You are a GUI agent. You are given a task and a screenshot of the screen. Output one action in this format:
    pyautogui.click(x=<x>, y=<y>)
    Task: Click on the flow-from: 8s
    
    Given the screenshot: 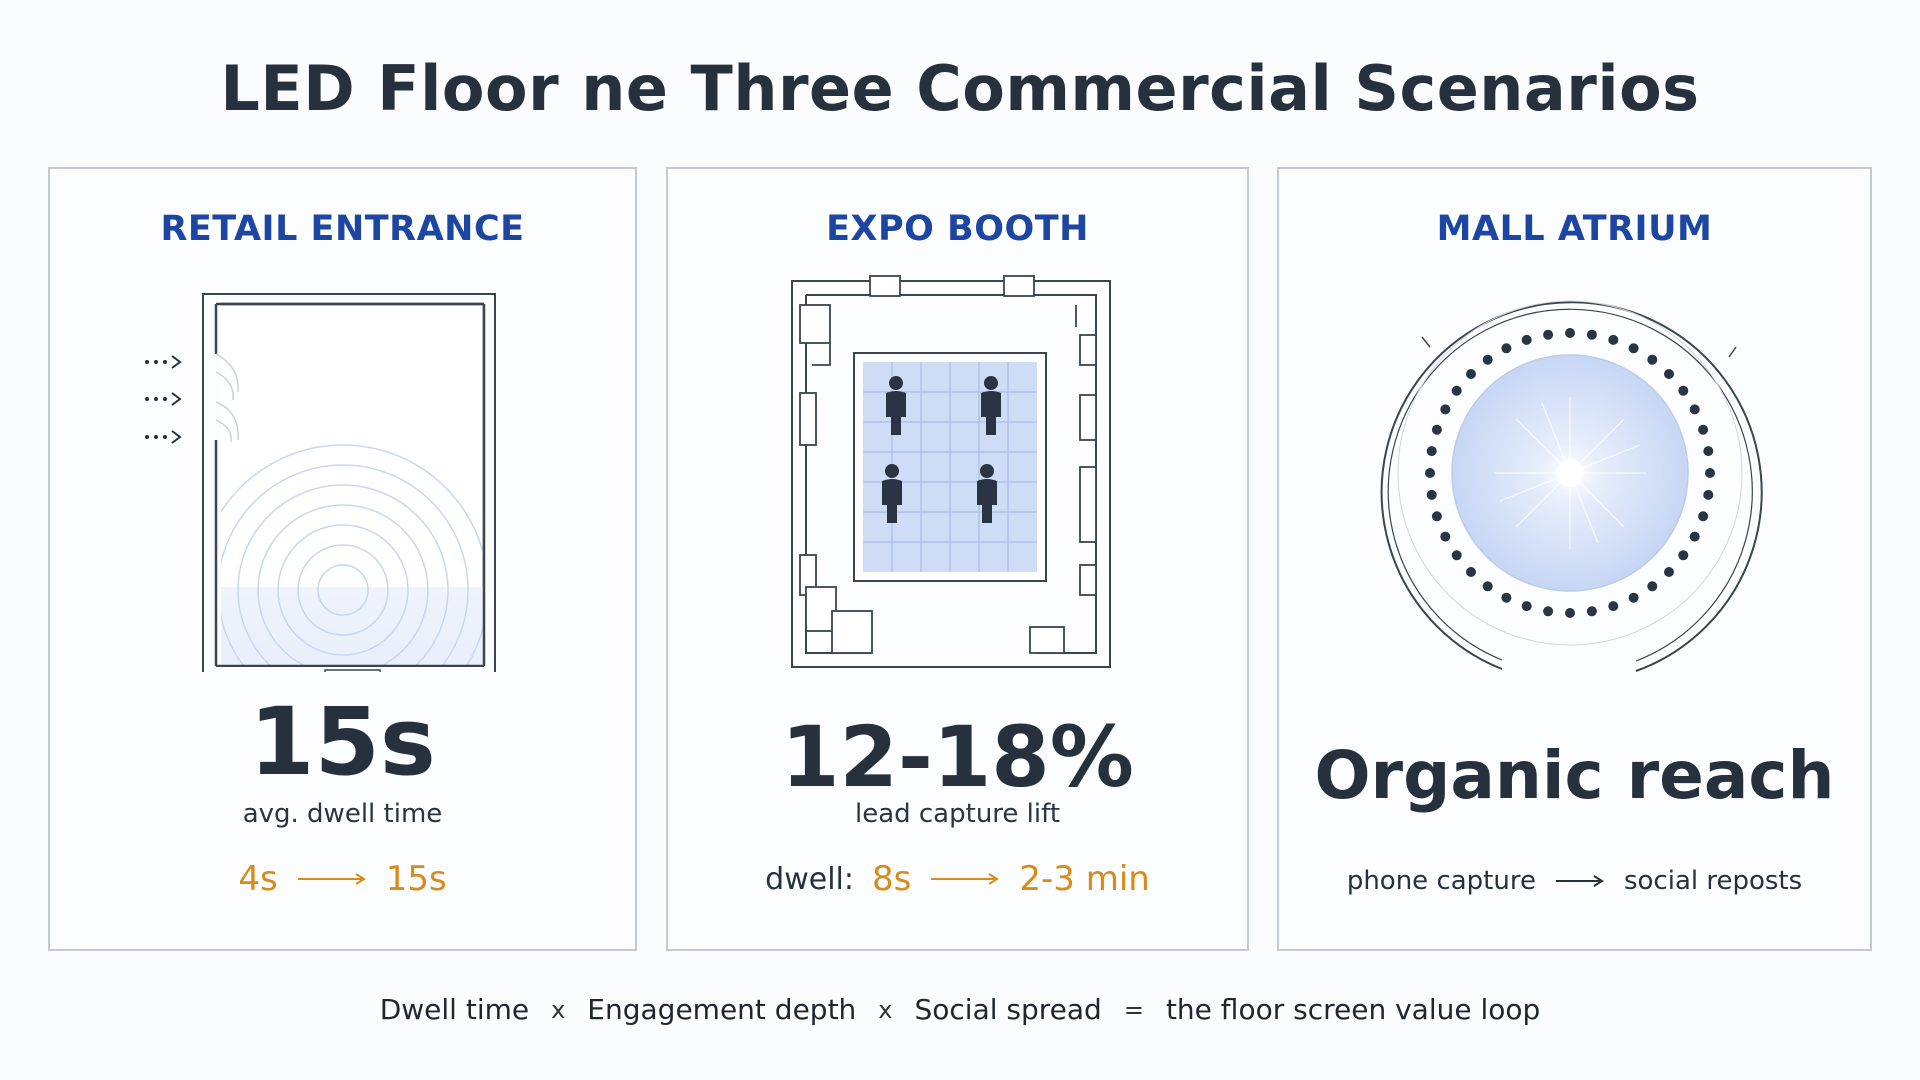 What is the action you would take?
    pyautogui.click(x=892, y=879)
    